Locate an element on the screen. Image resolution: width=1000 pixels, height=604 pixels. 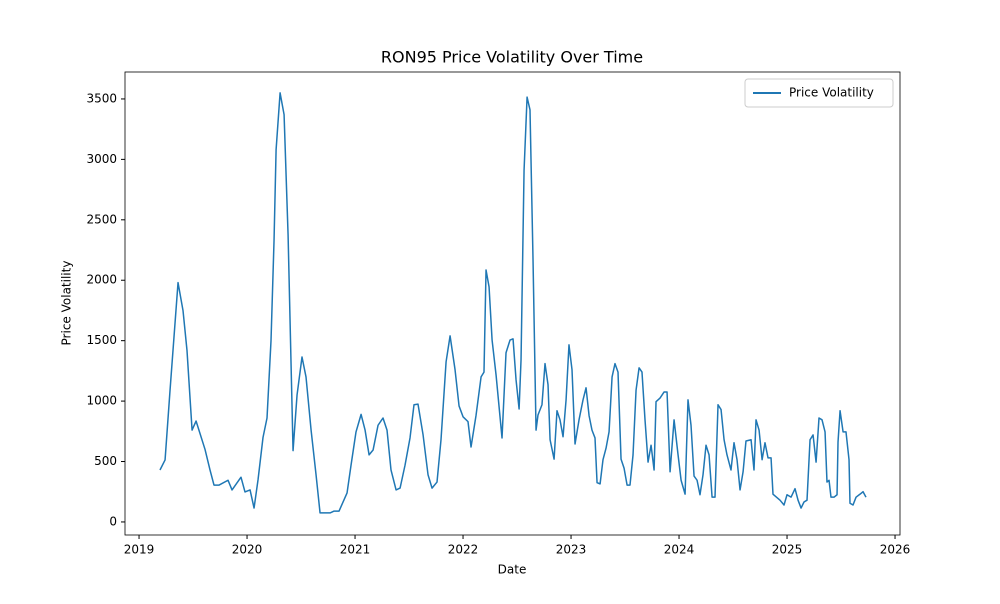
y-tick-label: 3500 is located at coordinates (101, 98).